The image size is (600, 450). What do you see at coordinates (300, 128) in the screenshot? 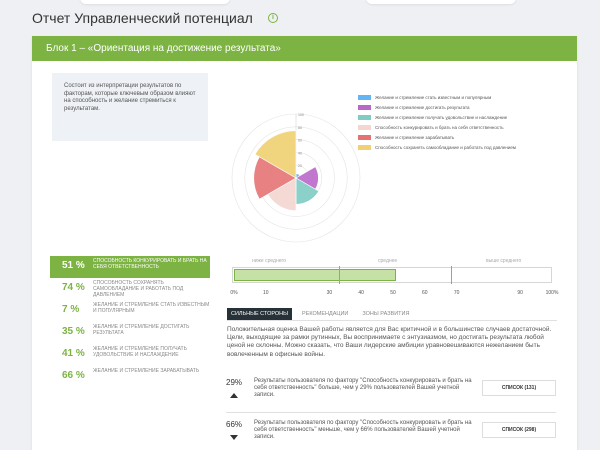
I see `radar-scale-label: 80` at bounding box center [300, 128].